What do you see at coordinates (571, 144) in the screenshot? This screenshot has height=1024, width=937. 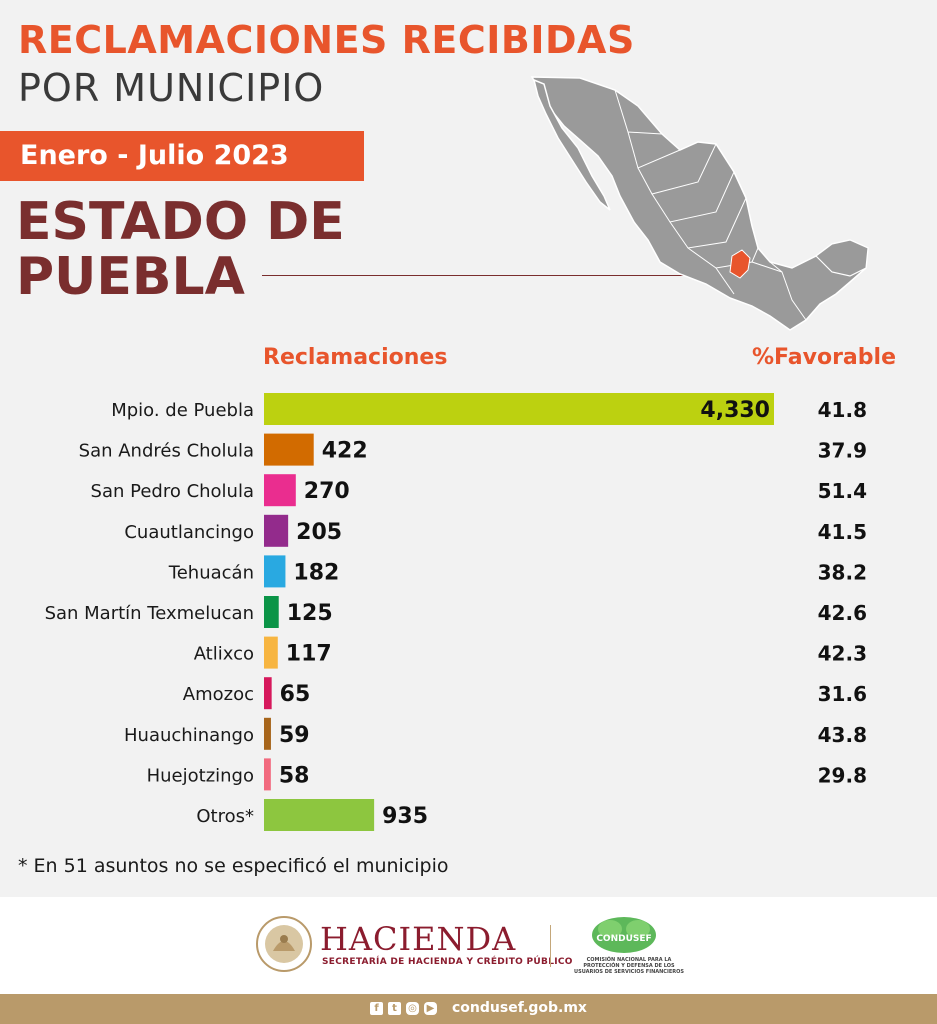 I see `baja-california` at bounding box center [571, 144].